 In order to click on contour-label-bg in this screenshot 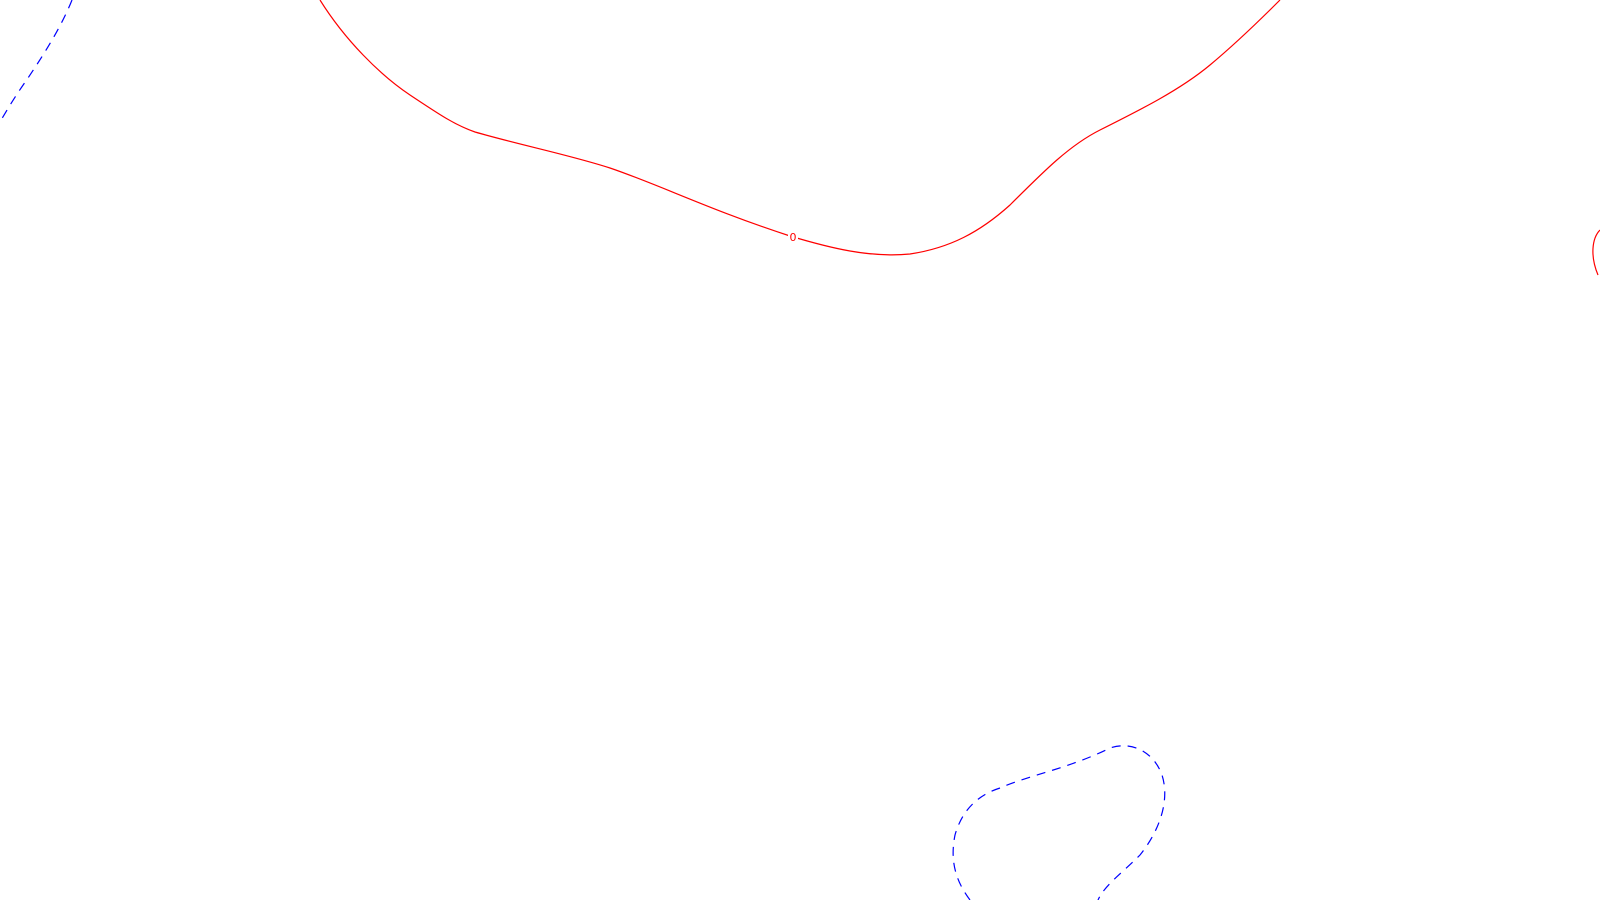, I will do `click(793, 237)`.